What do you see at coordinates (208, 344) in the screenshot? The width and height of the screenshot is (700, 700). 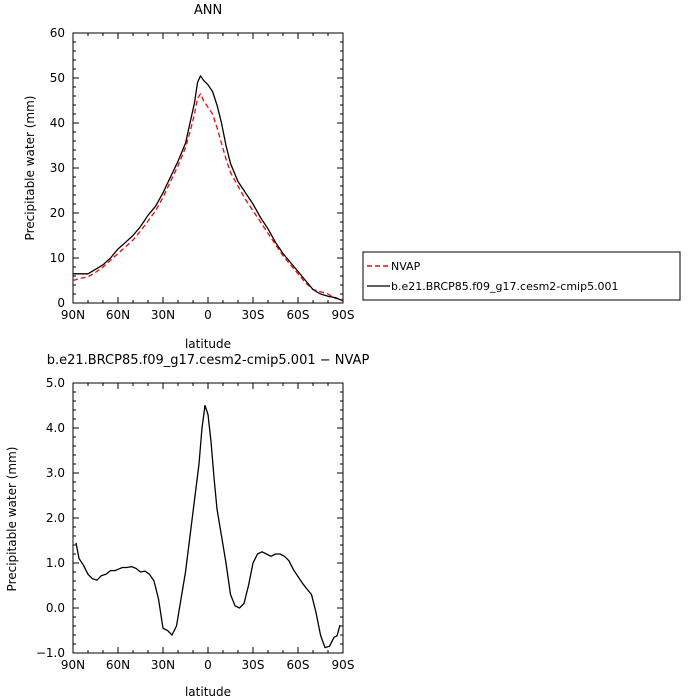 I see `top-x-axis-label: latitude` at bounding box center [208, 344].